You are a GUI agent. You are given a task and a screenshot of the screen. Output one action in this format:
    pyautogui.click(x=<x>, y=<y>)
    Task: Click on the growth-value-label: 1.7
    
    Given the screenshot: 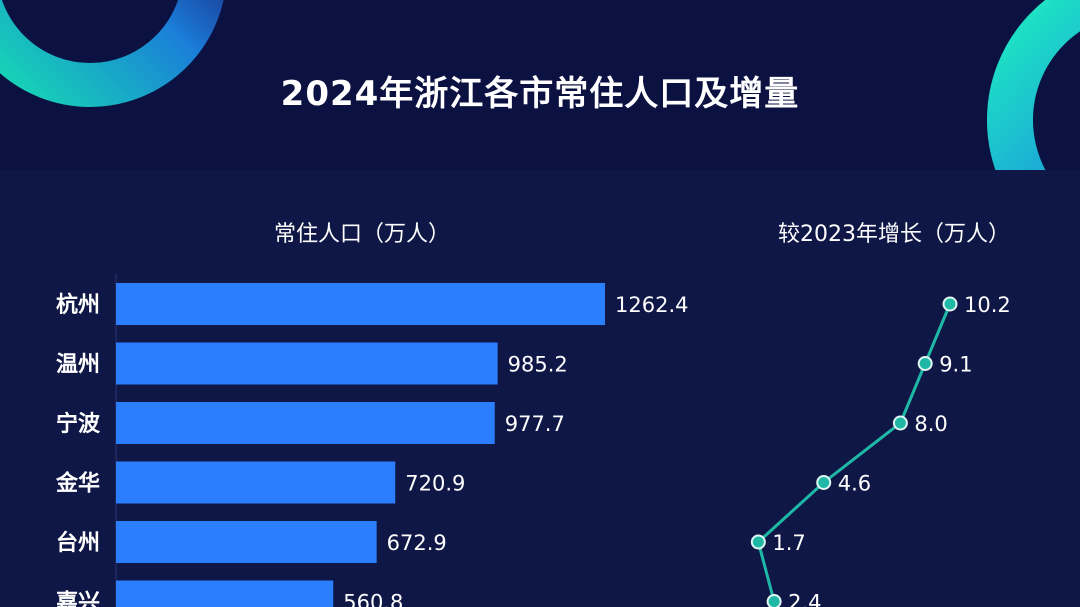 What is the action you would take?
    pyautogui.click(x=788, y=543)
    